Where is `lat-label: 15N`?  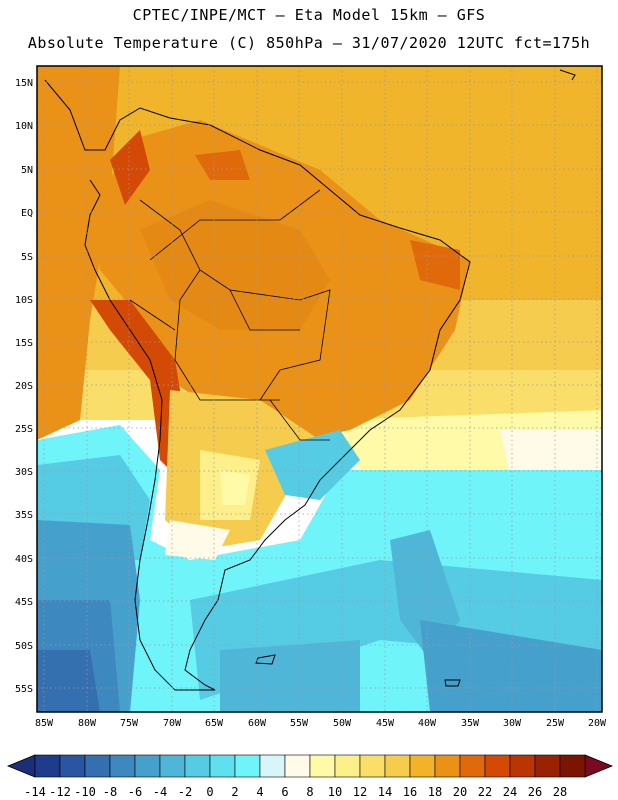 lat-label: 15N is located at coordinates (24, 83).